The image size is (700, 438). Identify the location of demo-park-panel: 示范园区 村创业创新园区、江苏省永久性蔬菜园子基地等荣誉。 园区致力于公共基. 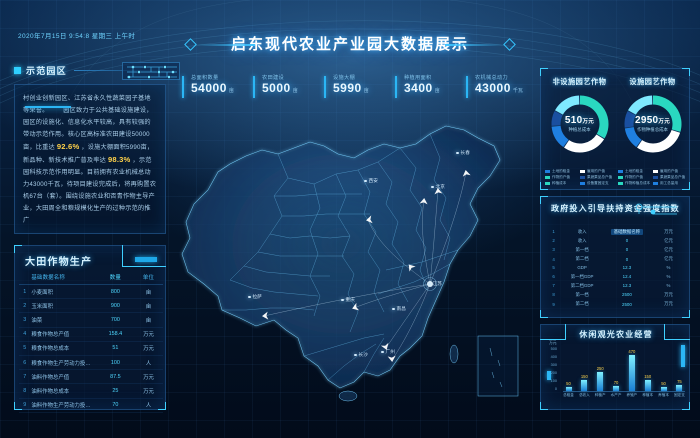
(97, 149).